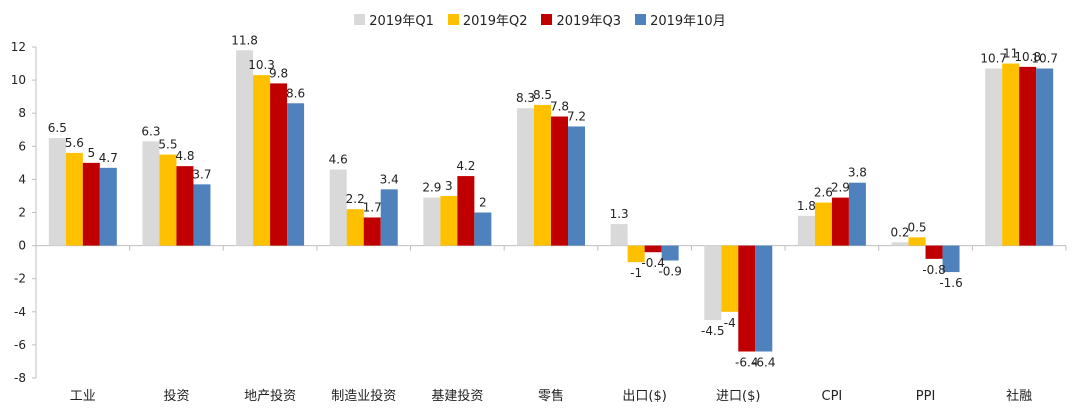 The height and width of the screenshot is (419, 1080). What do you see at coordinates (619, 214) in the screenshot?
I see `data-label: 1.3` at bounding box center [619, 214].